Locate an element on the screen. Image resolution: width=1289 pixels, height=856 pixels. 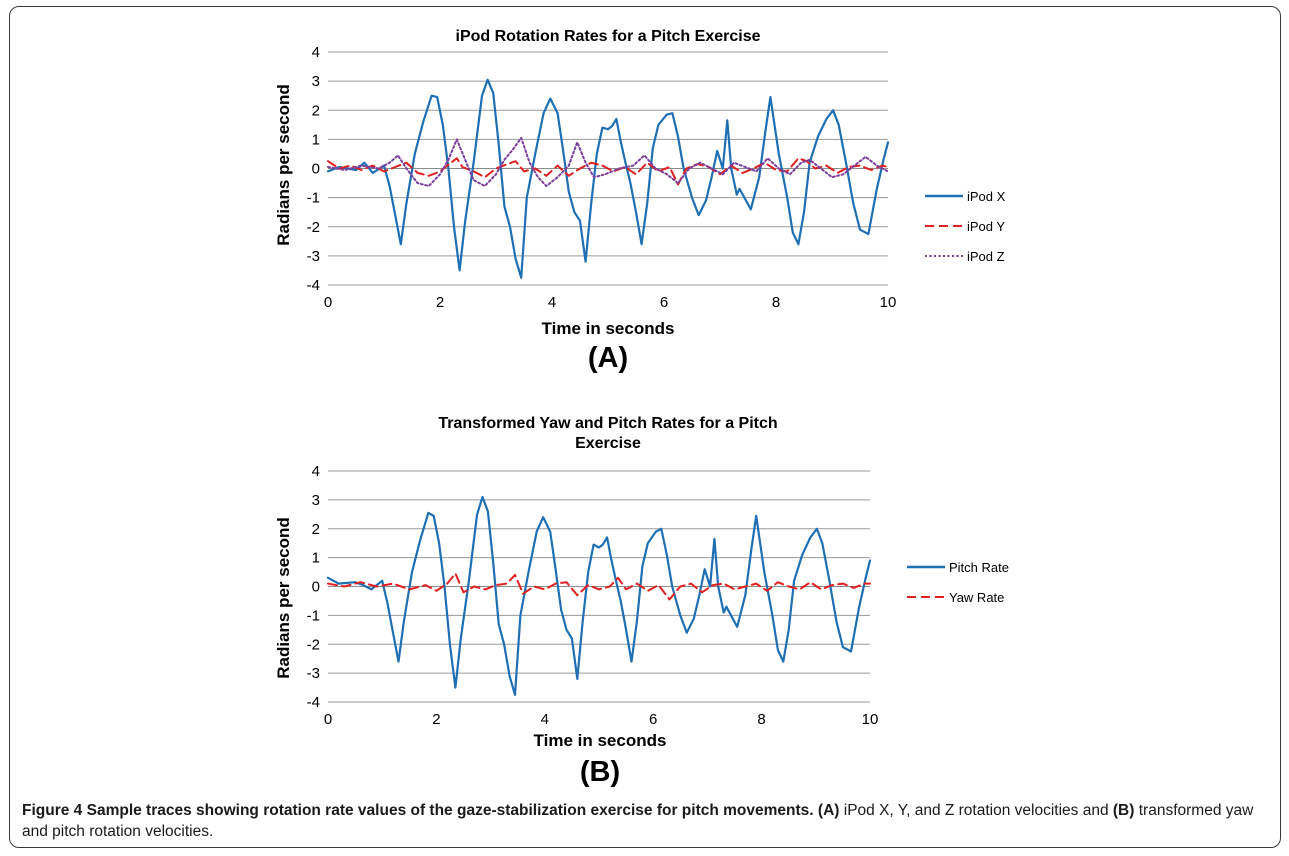
chart-b-legend-label: Yaw Rate is located at coordinates (976, 597).